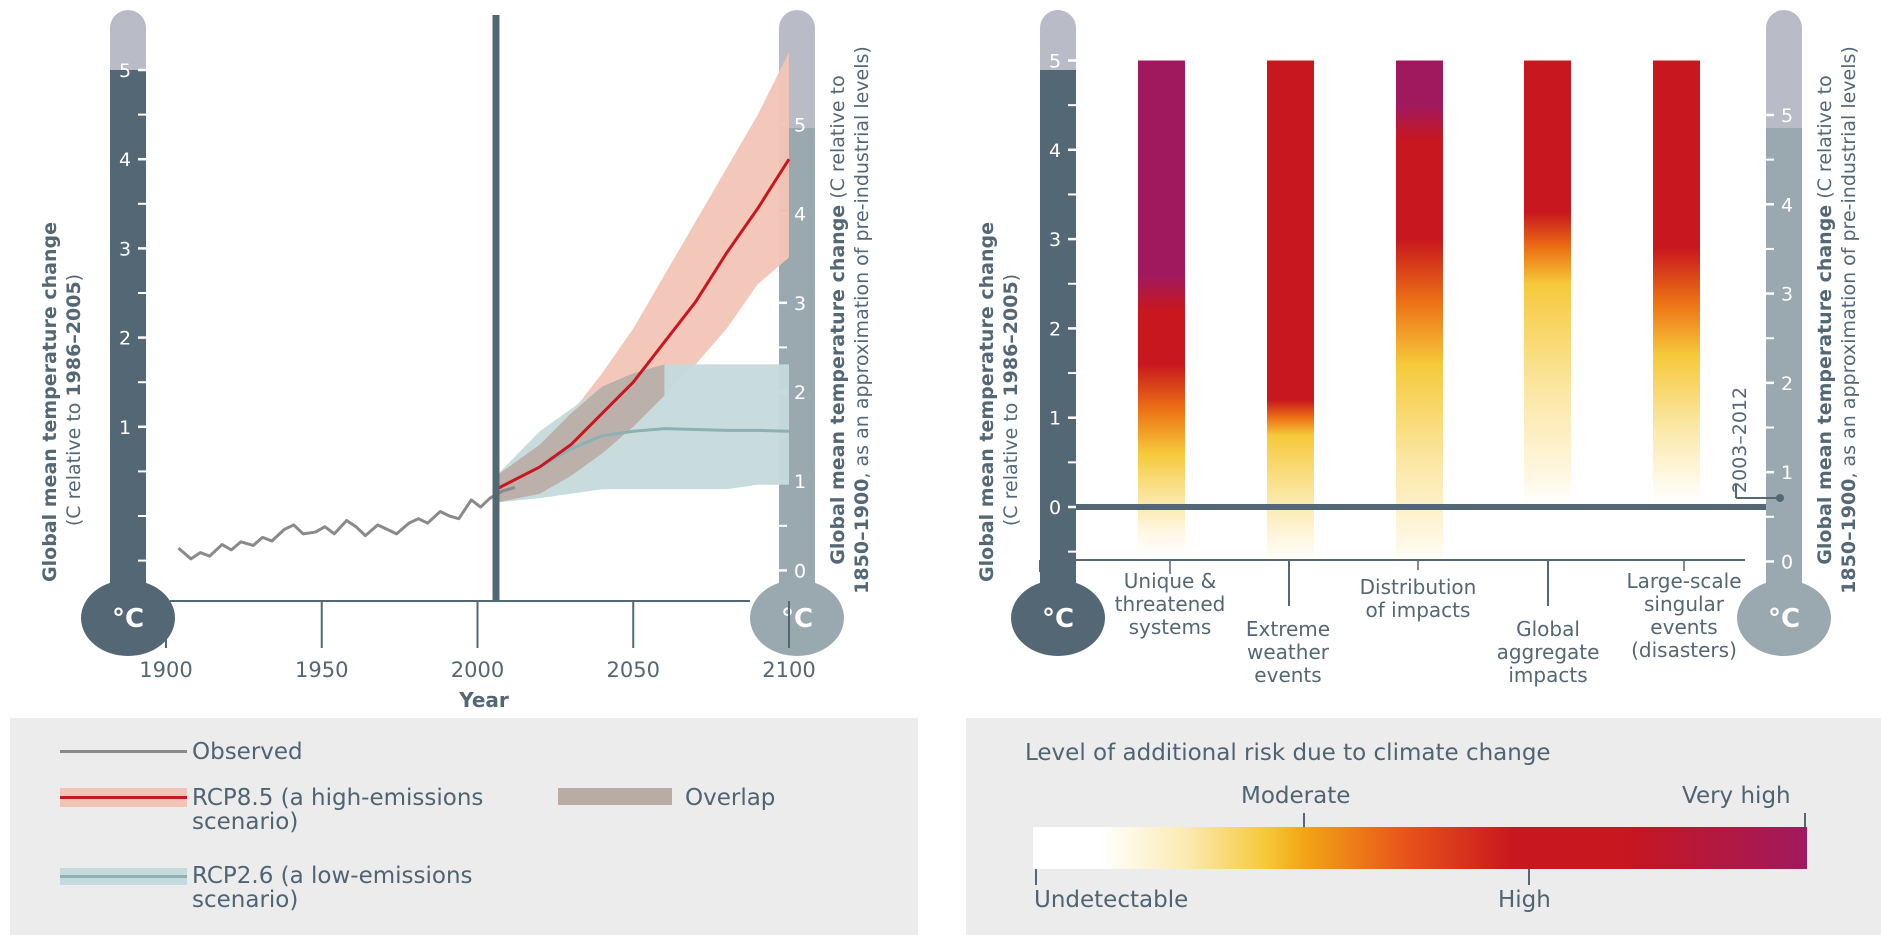  What do you see at coordinates (1548, 652) in the screenshot?
I see `category-label-4: aggregate` at bounding box center [1548, 652].